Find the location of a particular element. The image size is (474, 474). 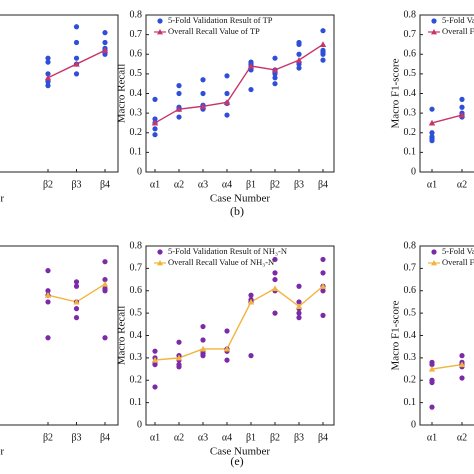

legend-label: Overall F1-score Value of TP is located at coordinates (458, 31).